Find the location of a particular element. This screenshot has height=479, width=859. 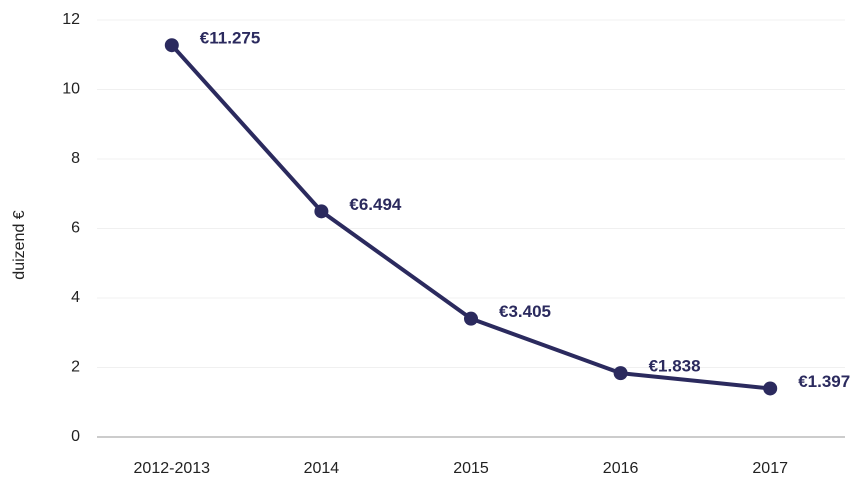

x-tick-label: 2017 is located at coordinates (770, 468).